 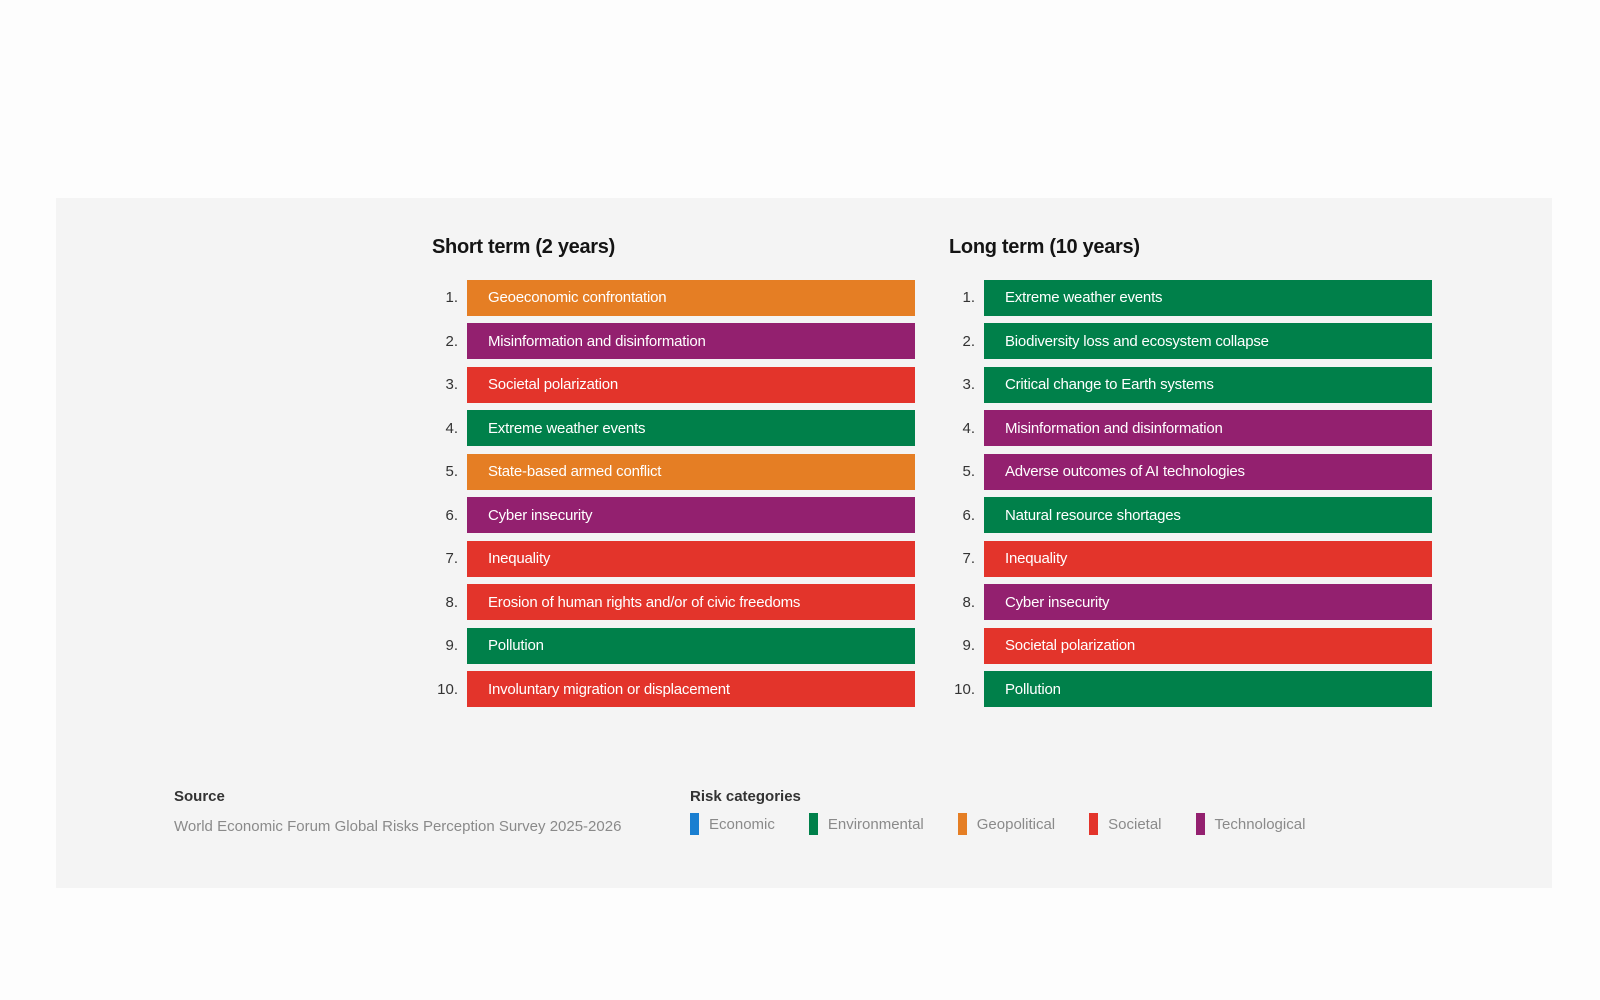 What do you see at coordinates (523, 247) in the screenshot?
I see `short-term-title: Short term (2 years)` at bounding box center [523, 247].